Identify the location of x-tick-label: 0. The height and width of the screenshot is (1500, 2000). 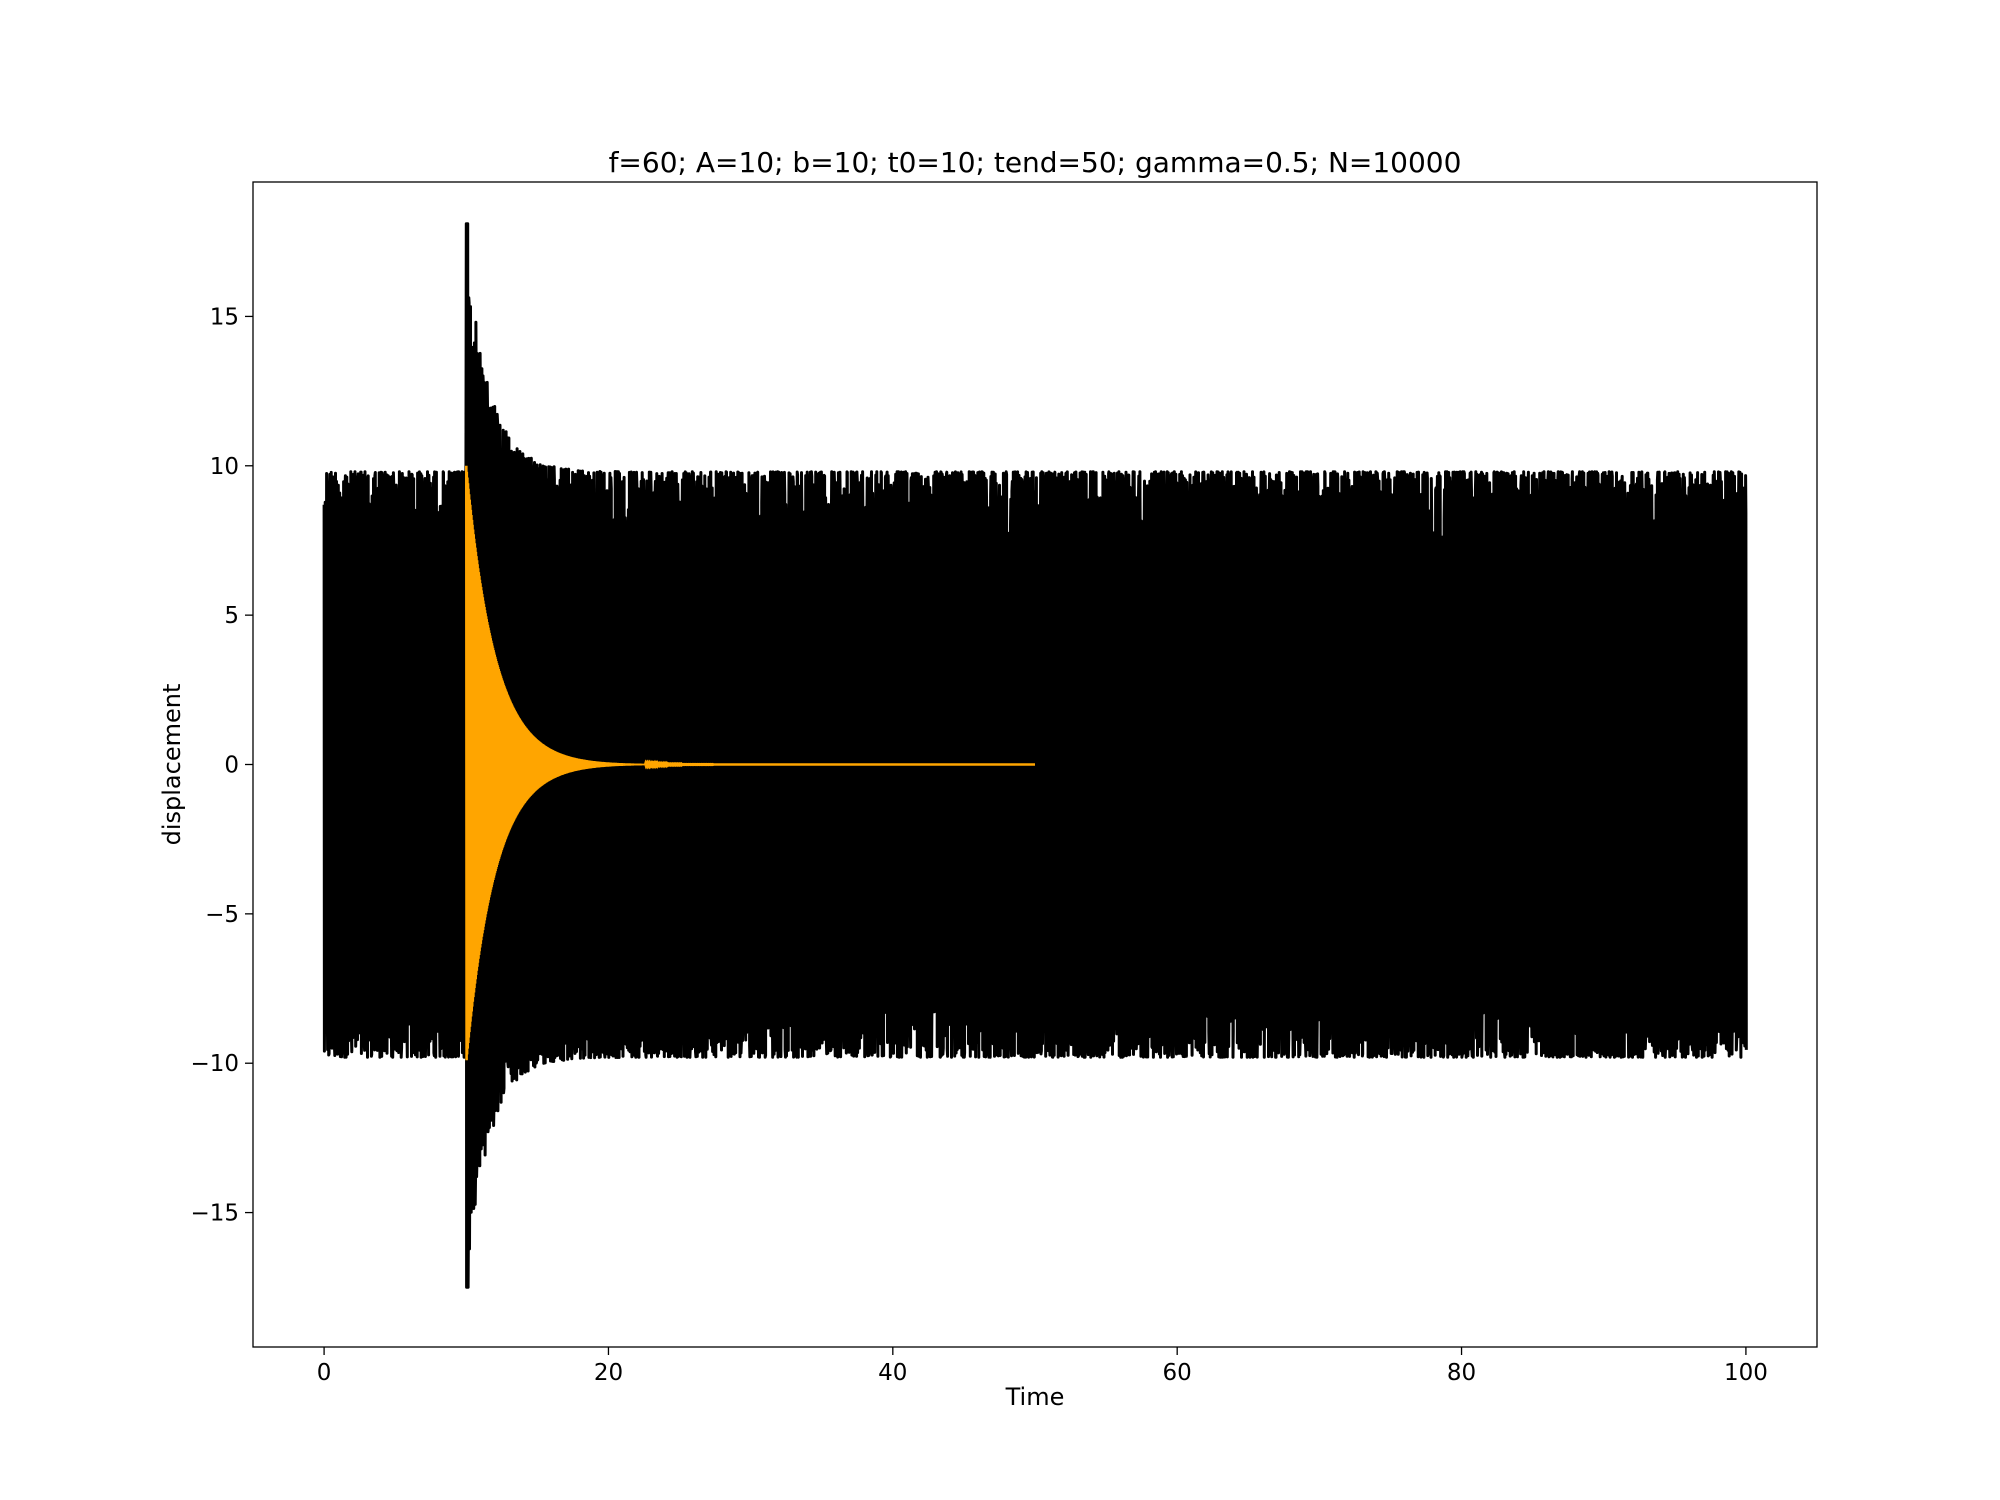
(324, 1373).